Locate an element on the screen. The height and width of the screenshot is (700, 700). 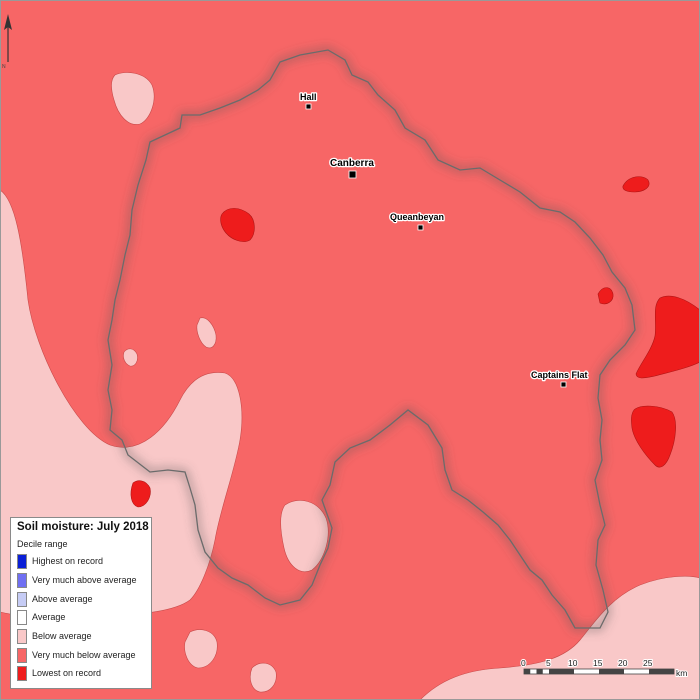
legend-label: Above average is located at coordinates (62, 599).